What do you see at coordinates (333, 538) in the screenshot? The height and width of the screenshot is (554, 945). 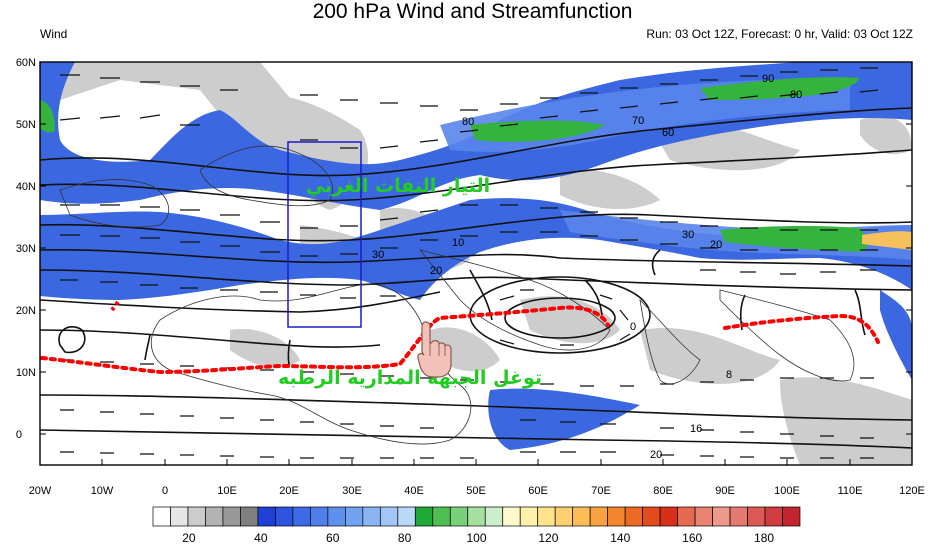 I see `colorbar-tick-label: 60` at bounding box center [333, 538].